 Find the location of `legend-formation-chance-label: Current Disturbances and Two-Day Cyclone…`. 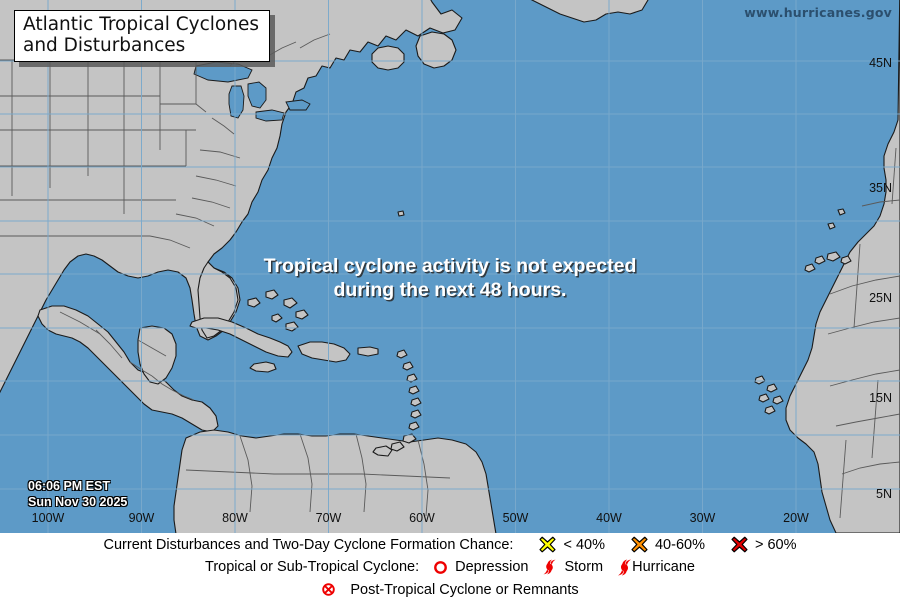

legend-formation-chance-label: Current Disturbances and Two-Day Cyclone… is located at coordinates (308, 544).